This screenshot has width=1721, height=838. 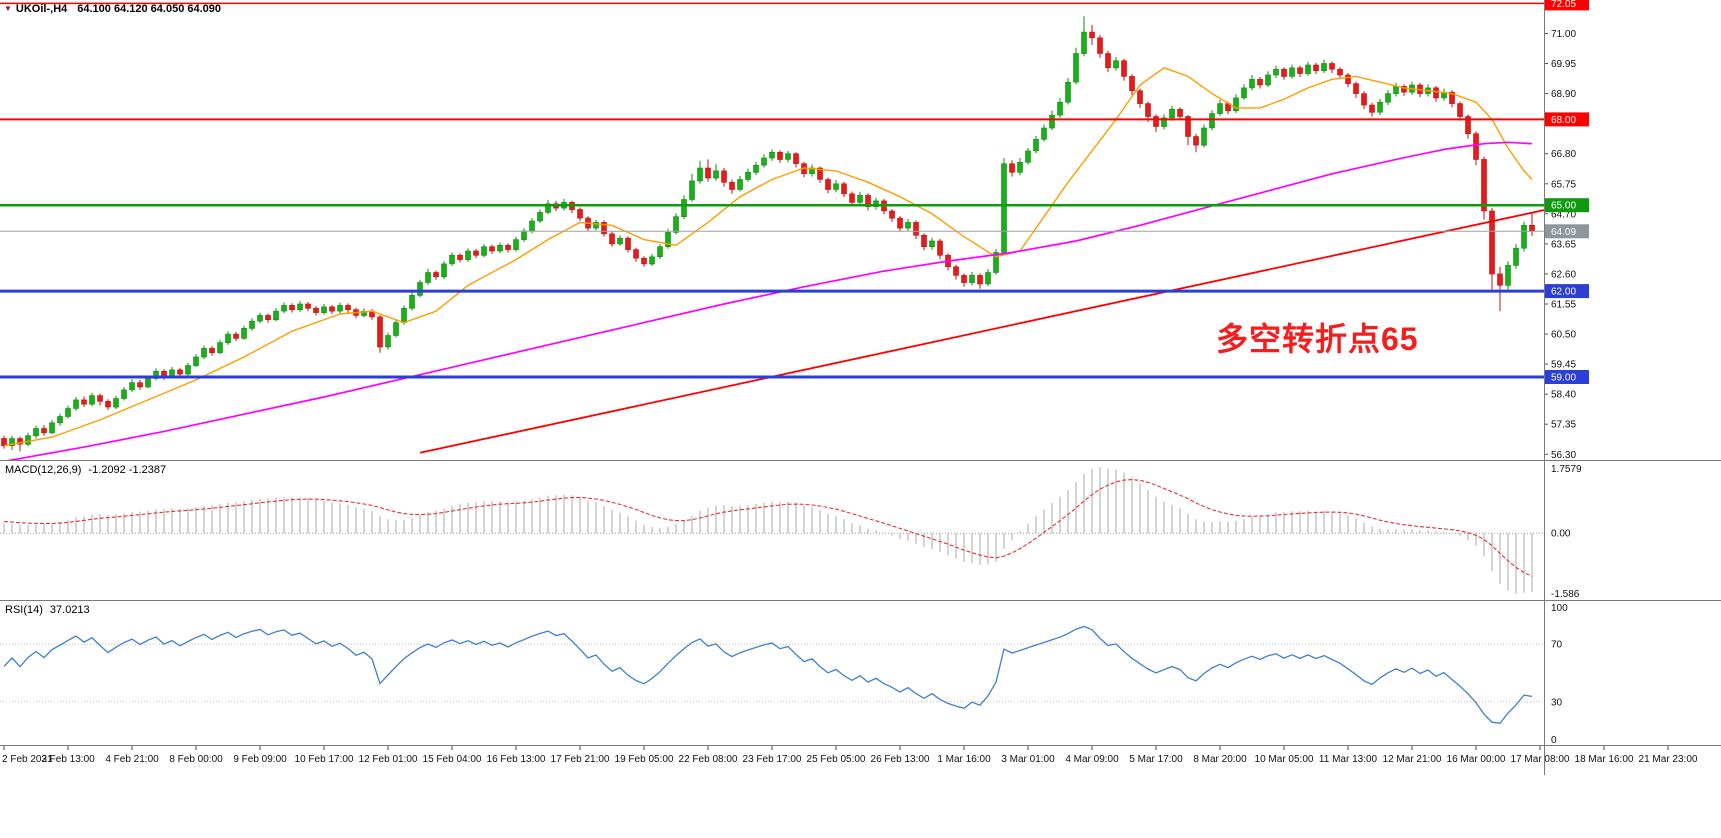 What do you see at coordinates (196, 759) in the screenshot?
I see `time-label: 8 Feb 00:00` at bounding box center [196, 759].